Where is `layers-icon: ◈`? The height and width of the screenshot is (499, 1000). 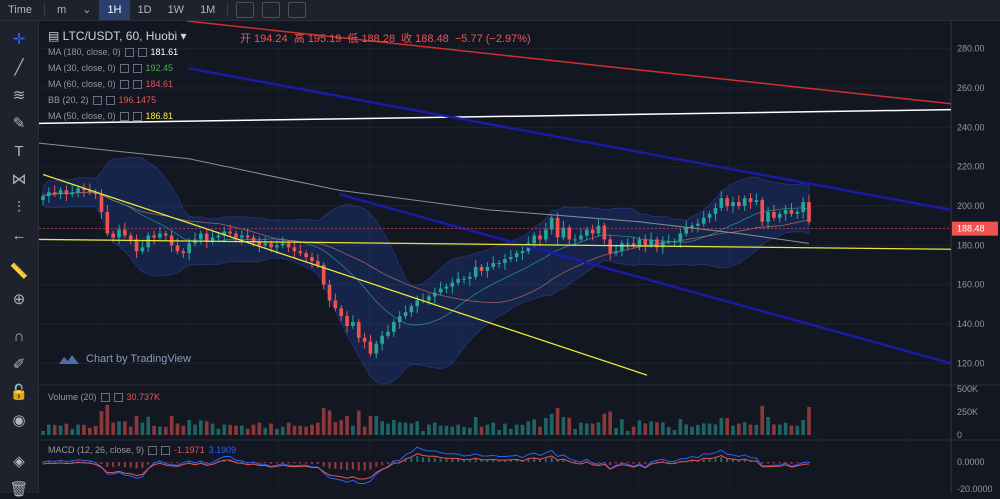
layers-icon: ◈ is located at coordinates (19, 461).